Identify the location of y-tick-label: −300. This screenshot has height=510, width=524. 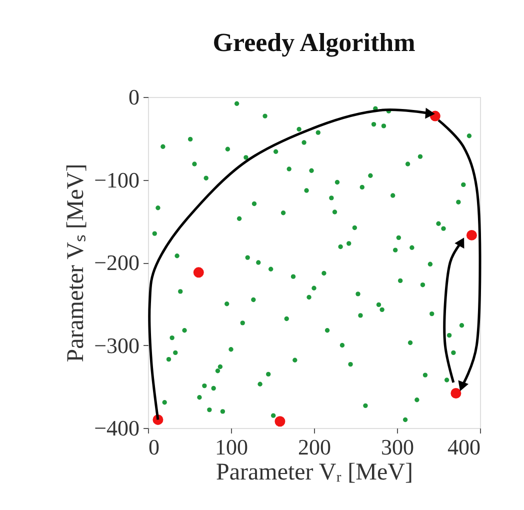
(117, 345).